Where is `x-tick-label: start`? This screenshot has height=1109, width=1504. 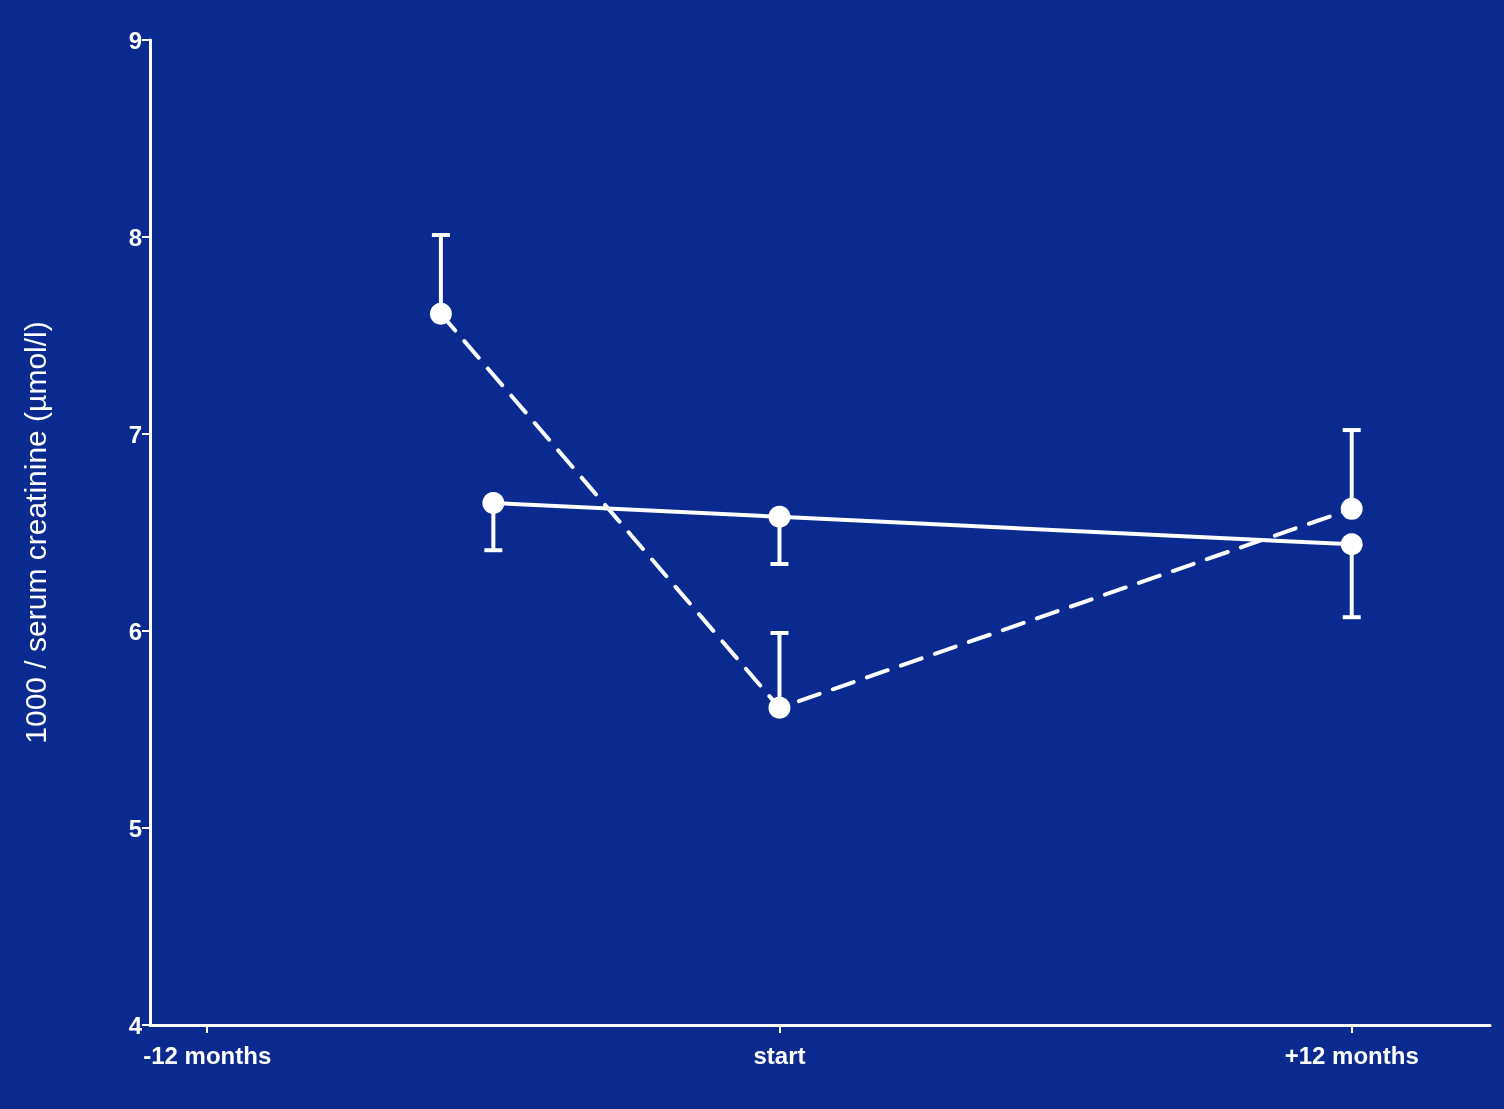
x-tick-label: start is located at coordinates (779, 1055).